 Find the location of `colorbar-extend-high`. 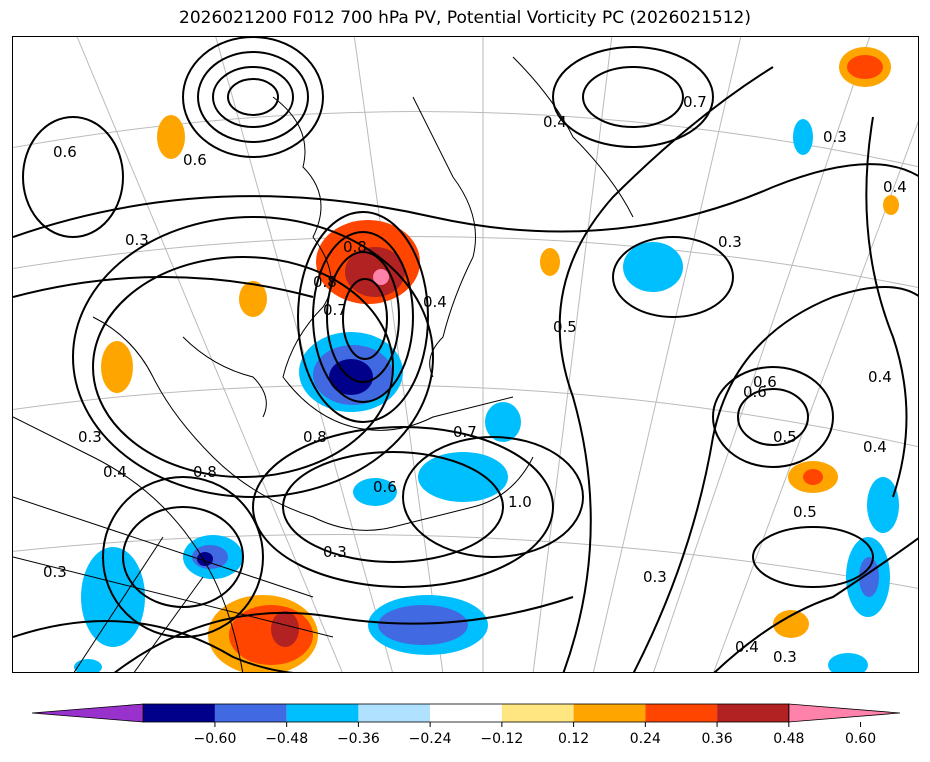

colorbar-extend-high is located at coordinates (844, 713).